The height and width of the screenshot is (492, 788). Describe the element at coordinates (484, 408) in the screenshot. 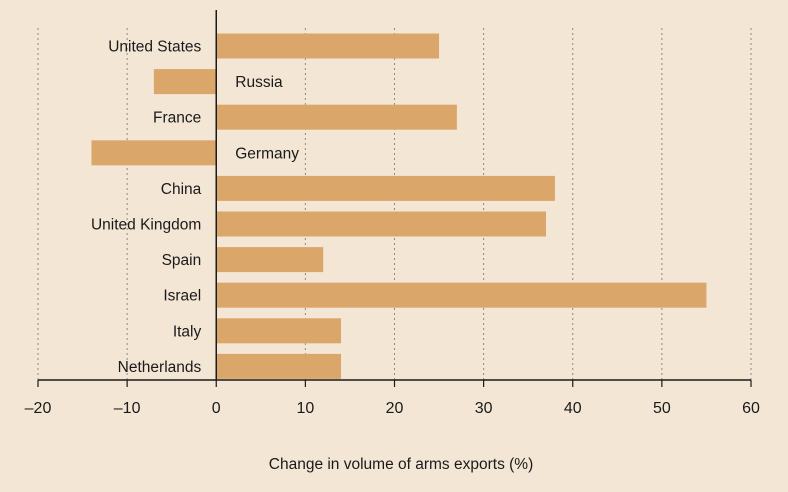

I see `x-tick-label: 30` at that location.